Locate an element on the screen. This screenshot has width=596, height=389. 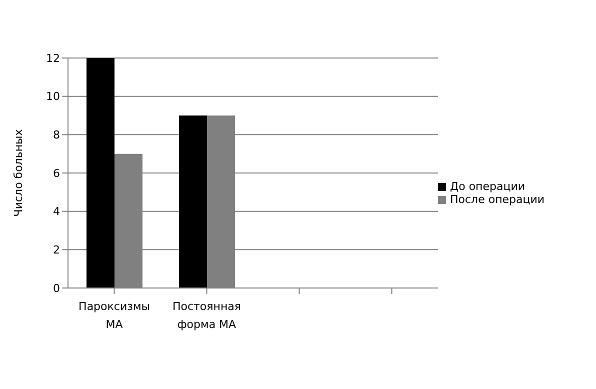
x-tick-label: Постоянная форма МА is located at coordinates (207, 315).